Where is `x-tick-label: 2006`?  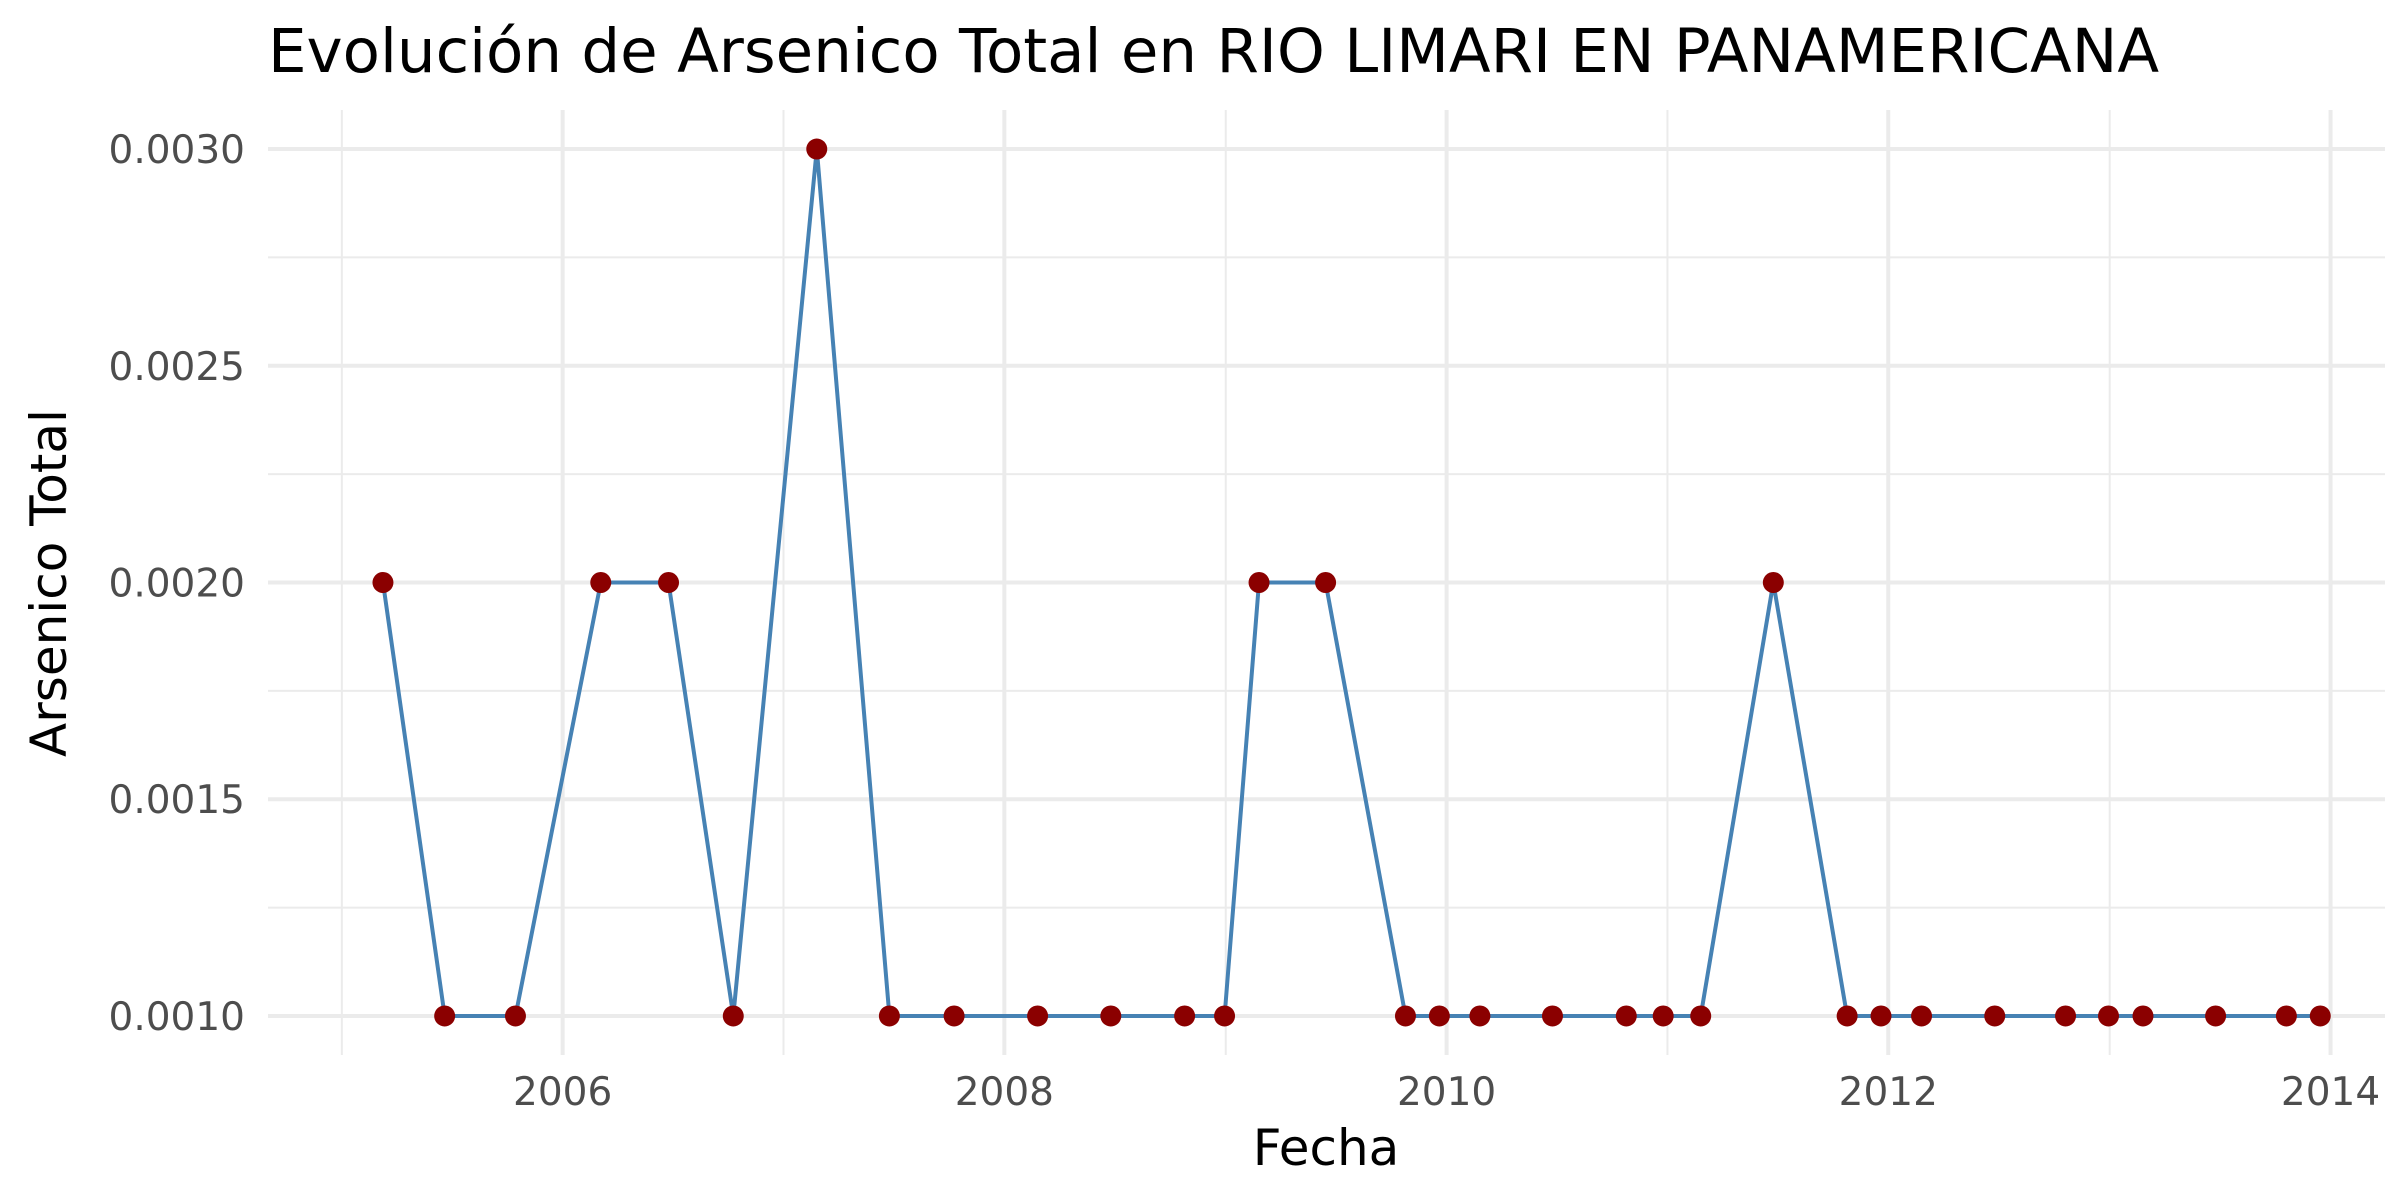
x-tick-label: 2006 is located at coordinates (562, 1092).